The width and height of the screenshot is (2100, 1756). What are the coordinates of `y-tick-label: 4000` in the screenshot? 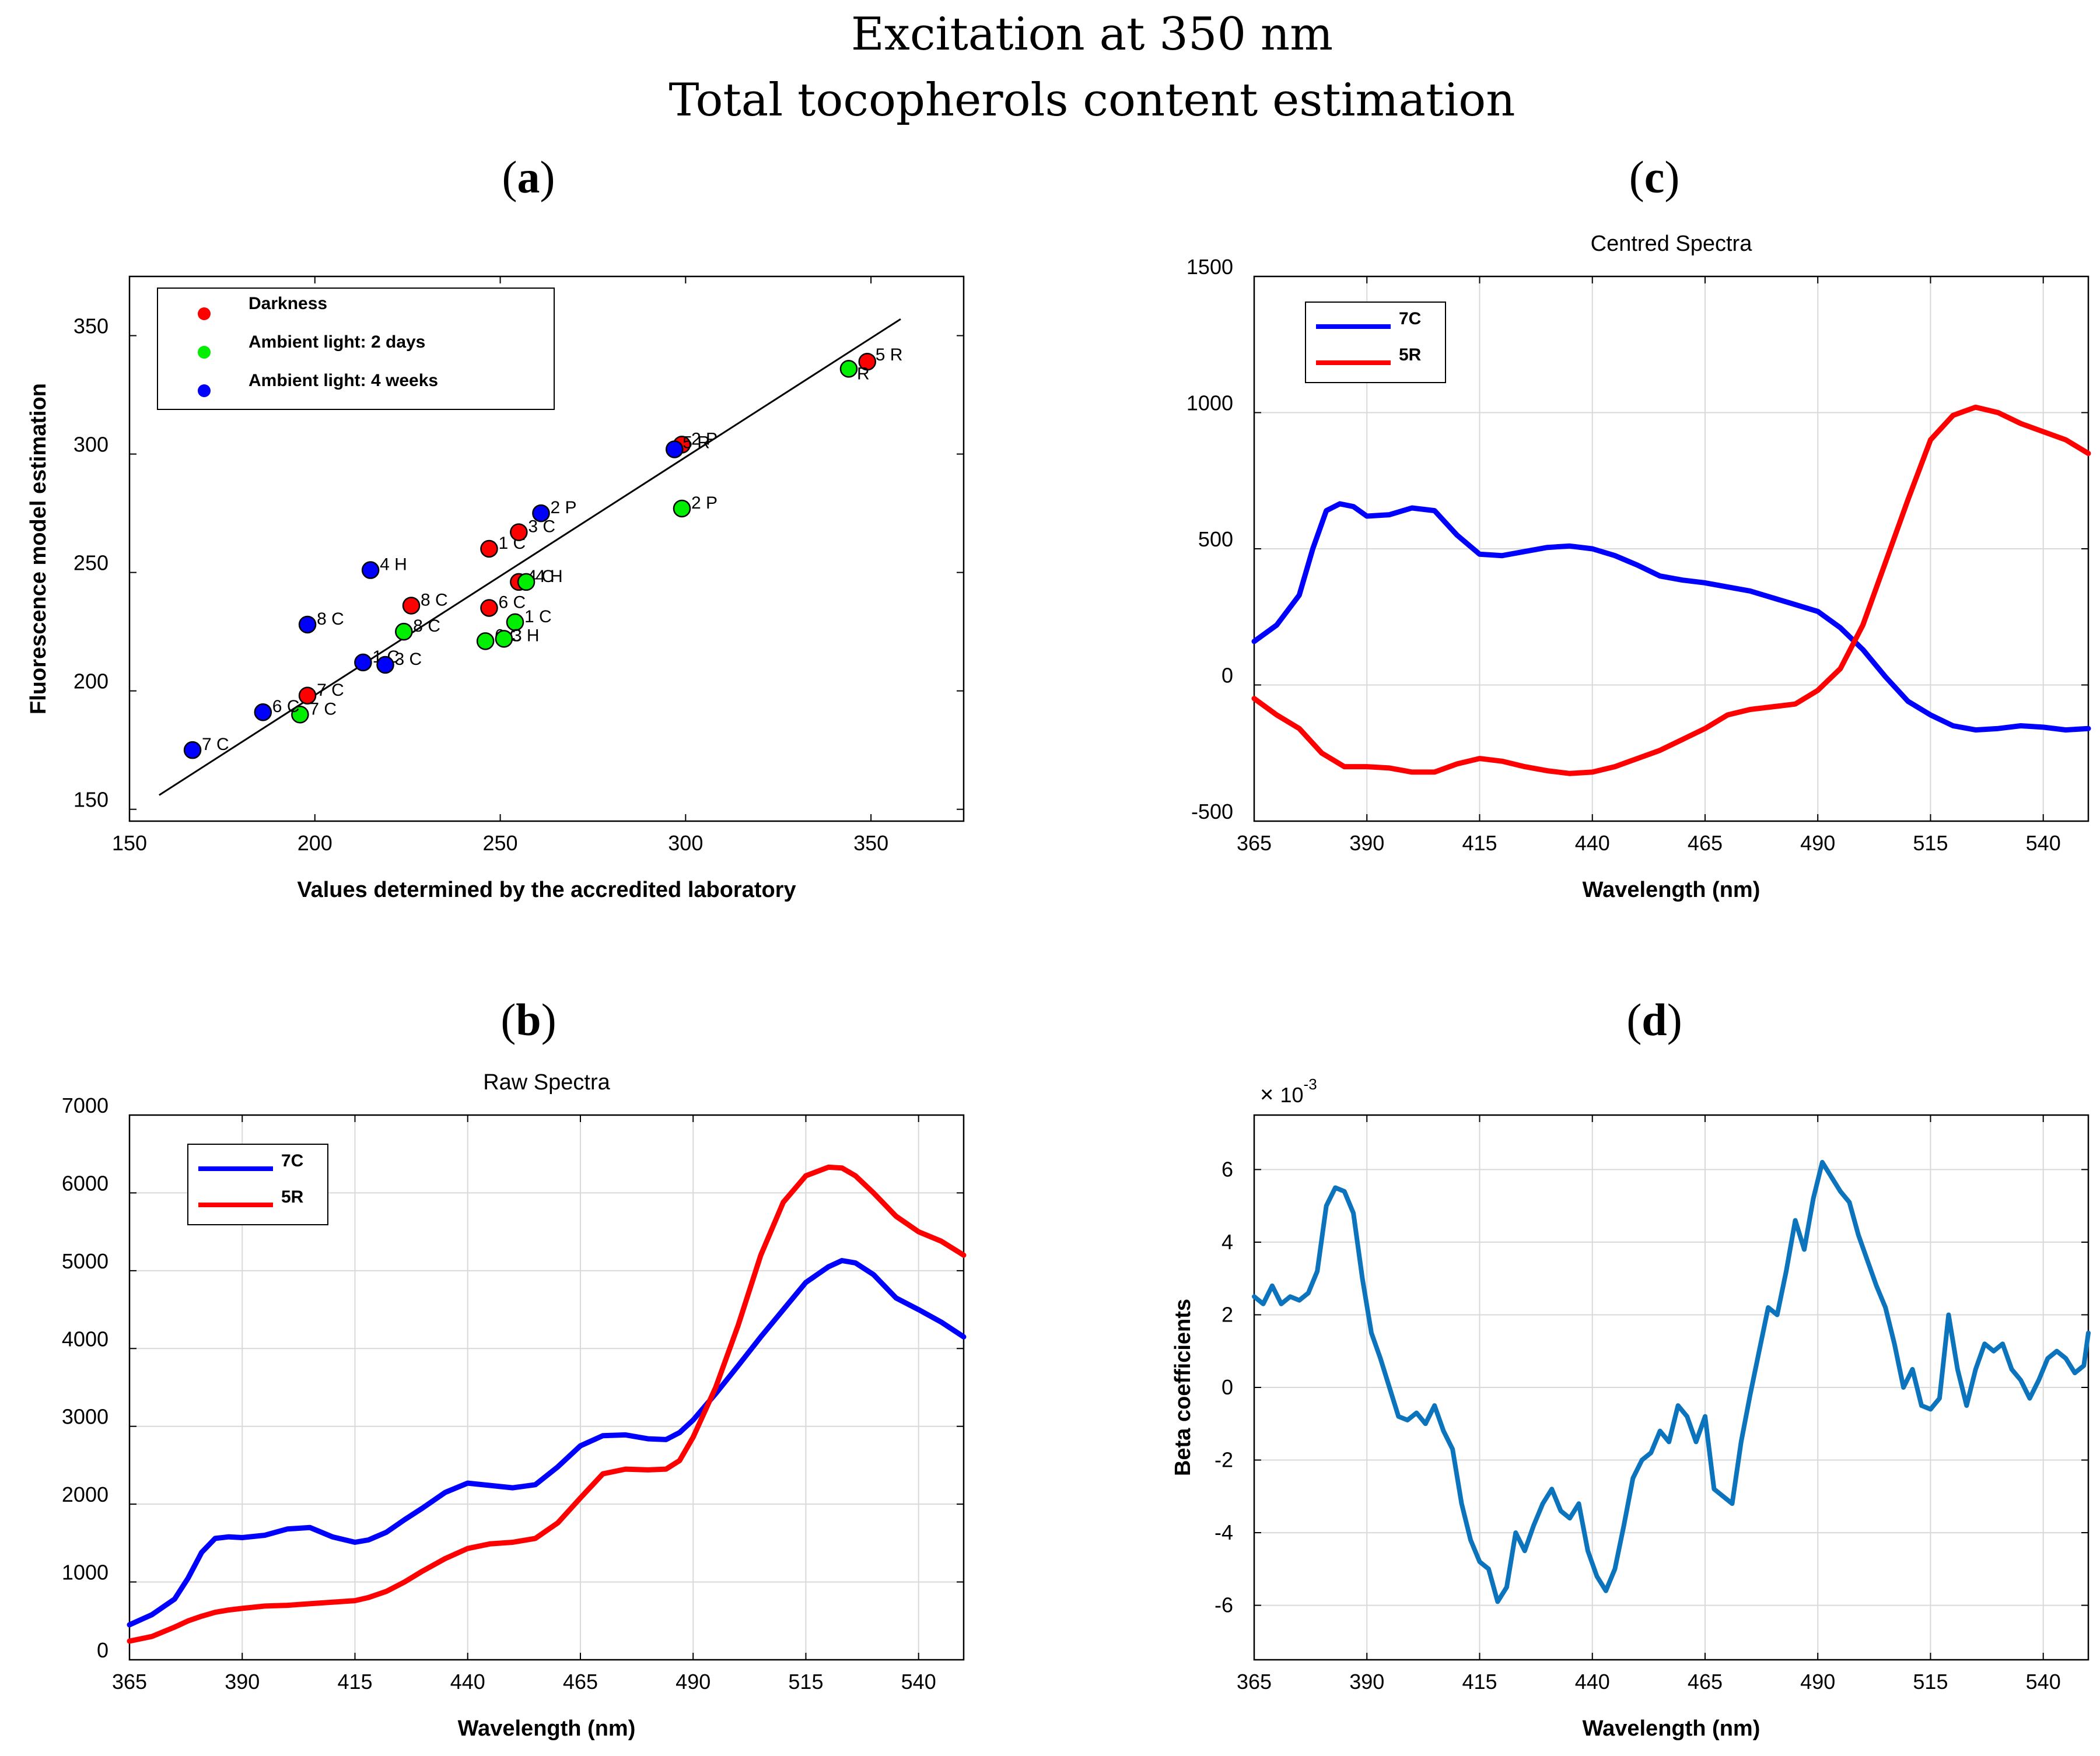 It's located at (85, 1339).